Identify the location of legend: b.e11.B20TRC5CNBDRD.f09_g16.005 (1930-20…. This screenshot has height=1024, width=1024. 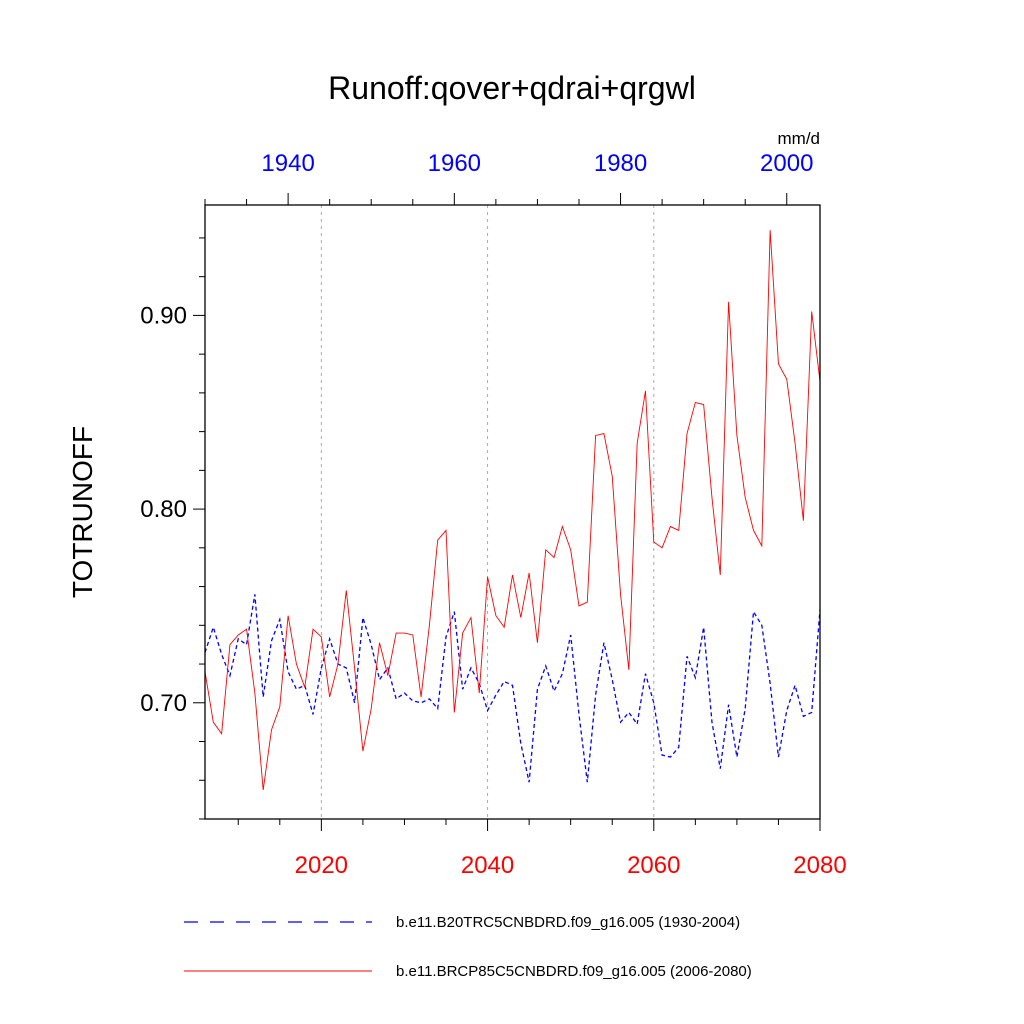
(468, 947).